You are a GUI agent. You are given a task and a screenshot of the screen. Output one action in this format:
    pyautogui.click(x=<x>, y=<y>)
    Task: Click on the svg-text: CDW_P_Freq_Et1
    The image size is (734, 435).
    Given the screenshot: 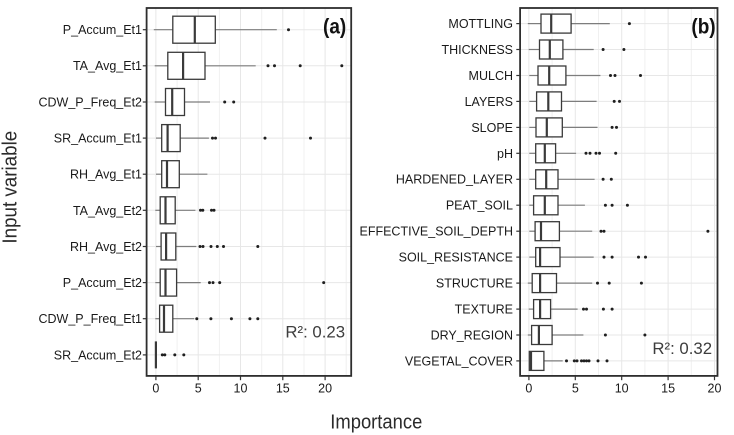 What is the action you would take?
    pyautogui.click(x=90, y=319)
    